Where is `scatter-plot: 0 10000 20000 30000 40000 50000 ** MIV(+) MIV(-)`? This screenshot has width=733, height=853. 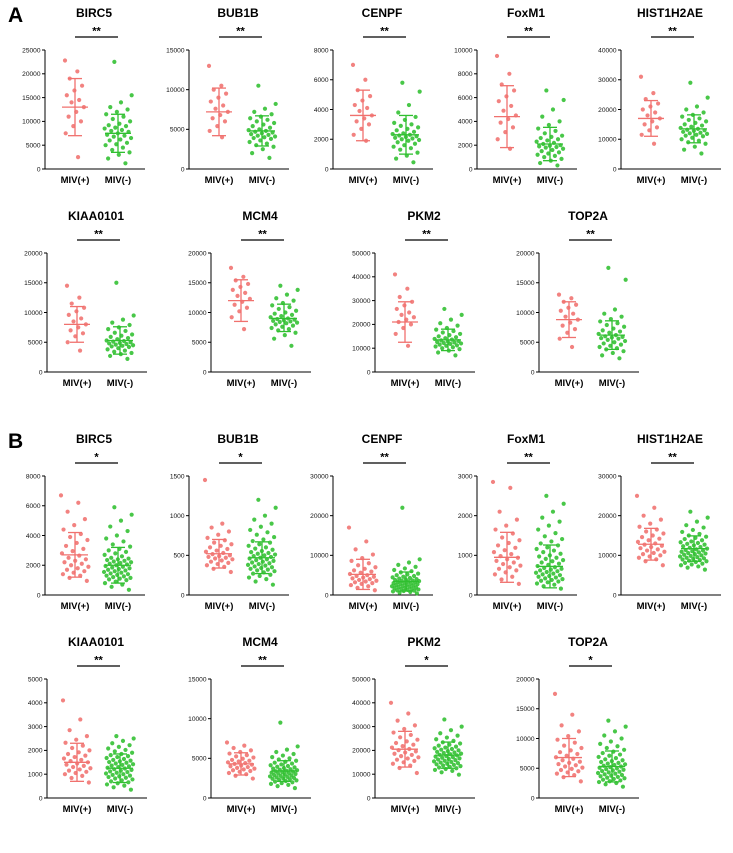
scatter-plot: 0 10000 20000 30000 40000 50000 ** MIV(+) MIV(-) is located at coordinates (413, 309).